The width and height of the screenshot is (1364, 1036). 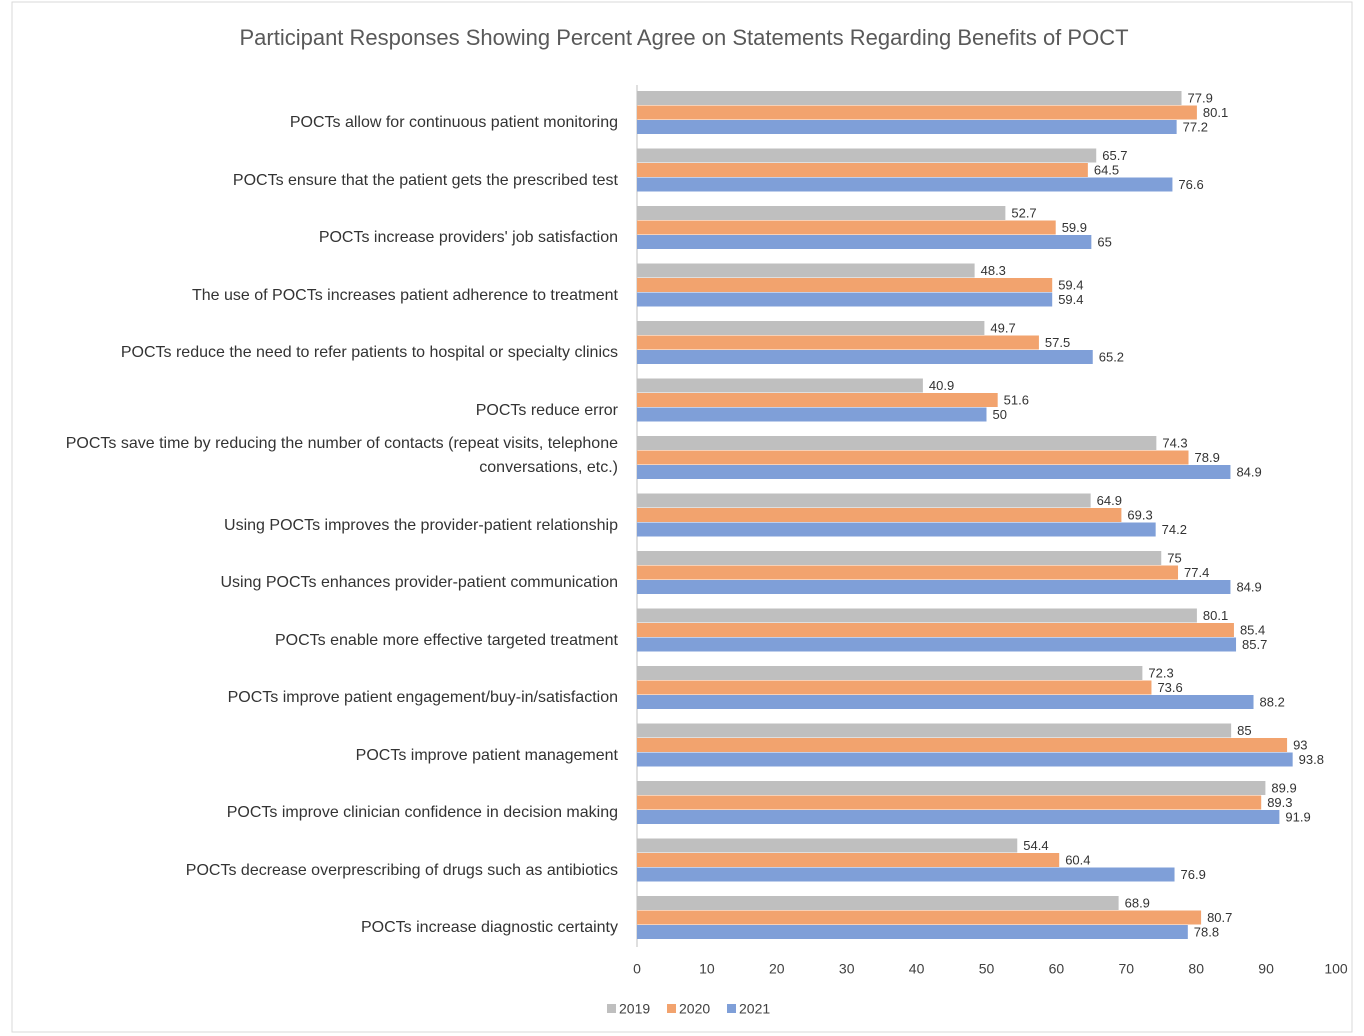 What do you see at coordinates (1023, 212) in the screenshot?
I see `value-label: 52.7` at bounding box center [1023, 212].